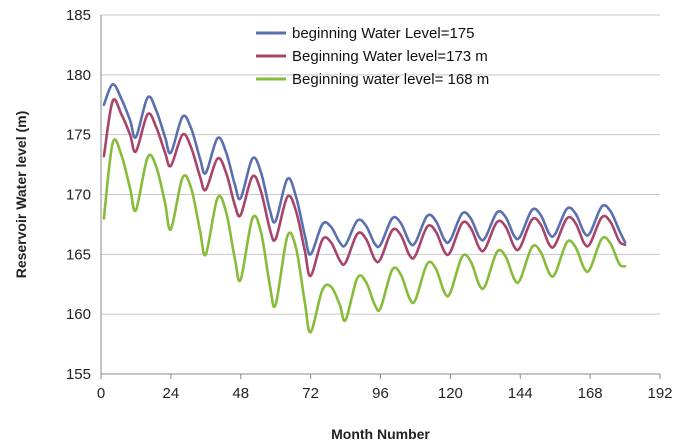  I want to click on x-tick-label: 144, so click(520, 393).